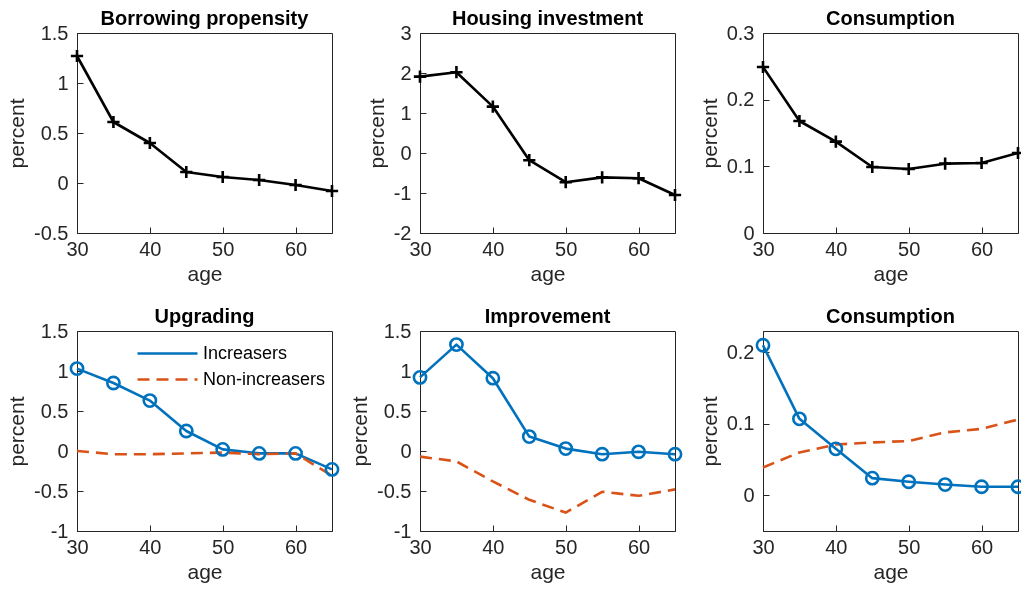 This screenshot has height=599, width=1021. I want to click on y-tick-label: 0.3, so click(740, 32).